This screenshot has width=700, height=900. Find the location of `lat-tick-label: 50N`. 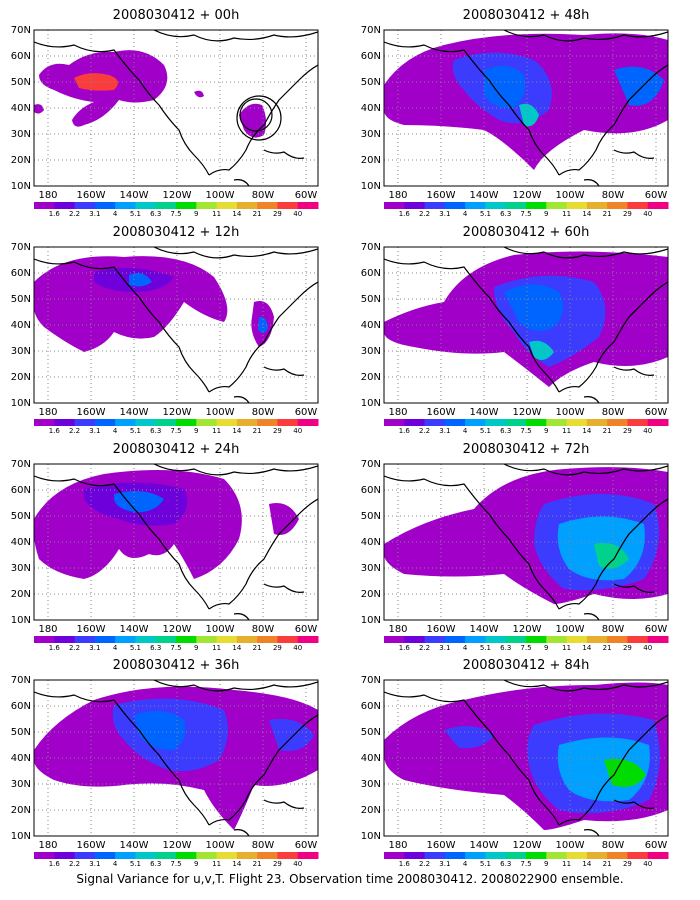

lat-tick-label: 50N is located at coordinates (21, 516).